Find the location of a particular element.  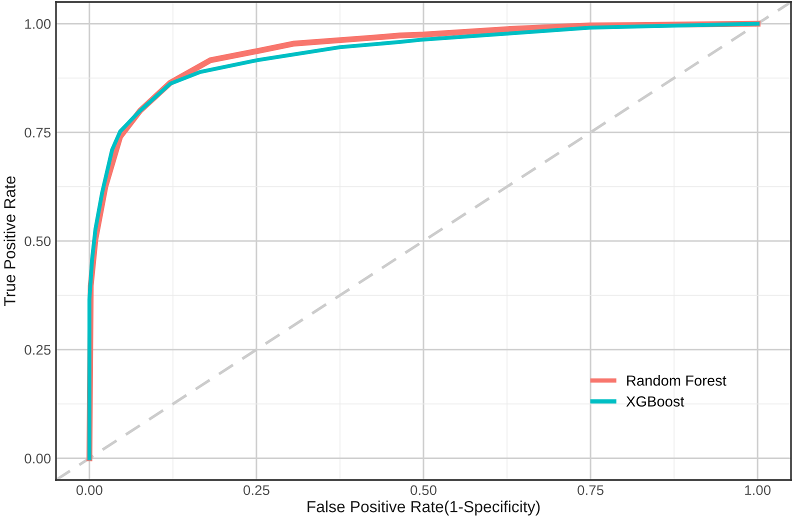

legend-label: XGBoost is located at coordinates (655, 401).